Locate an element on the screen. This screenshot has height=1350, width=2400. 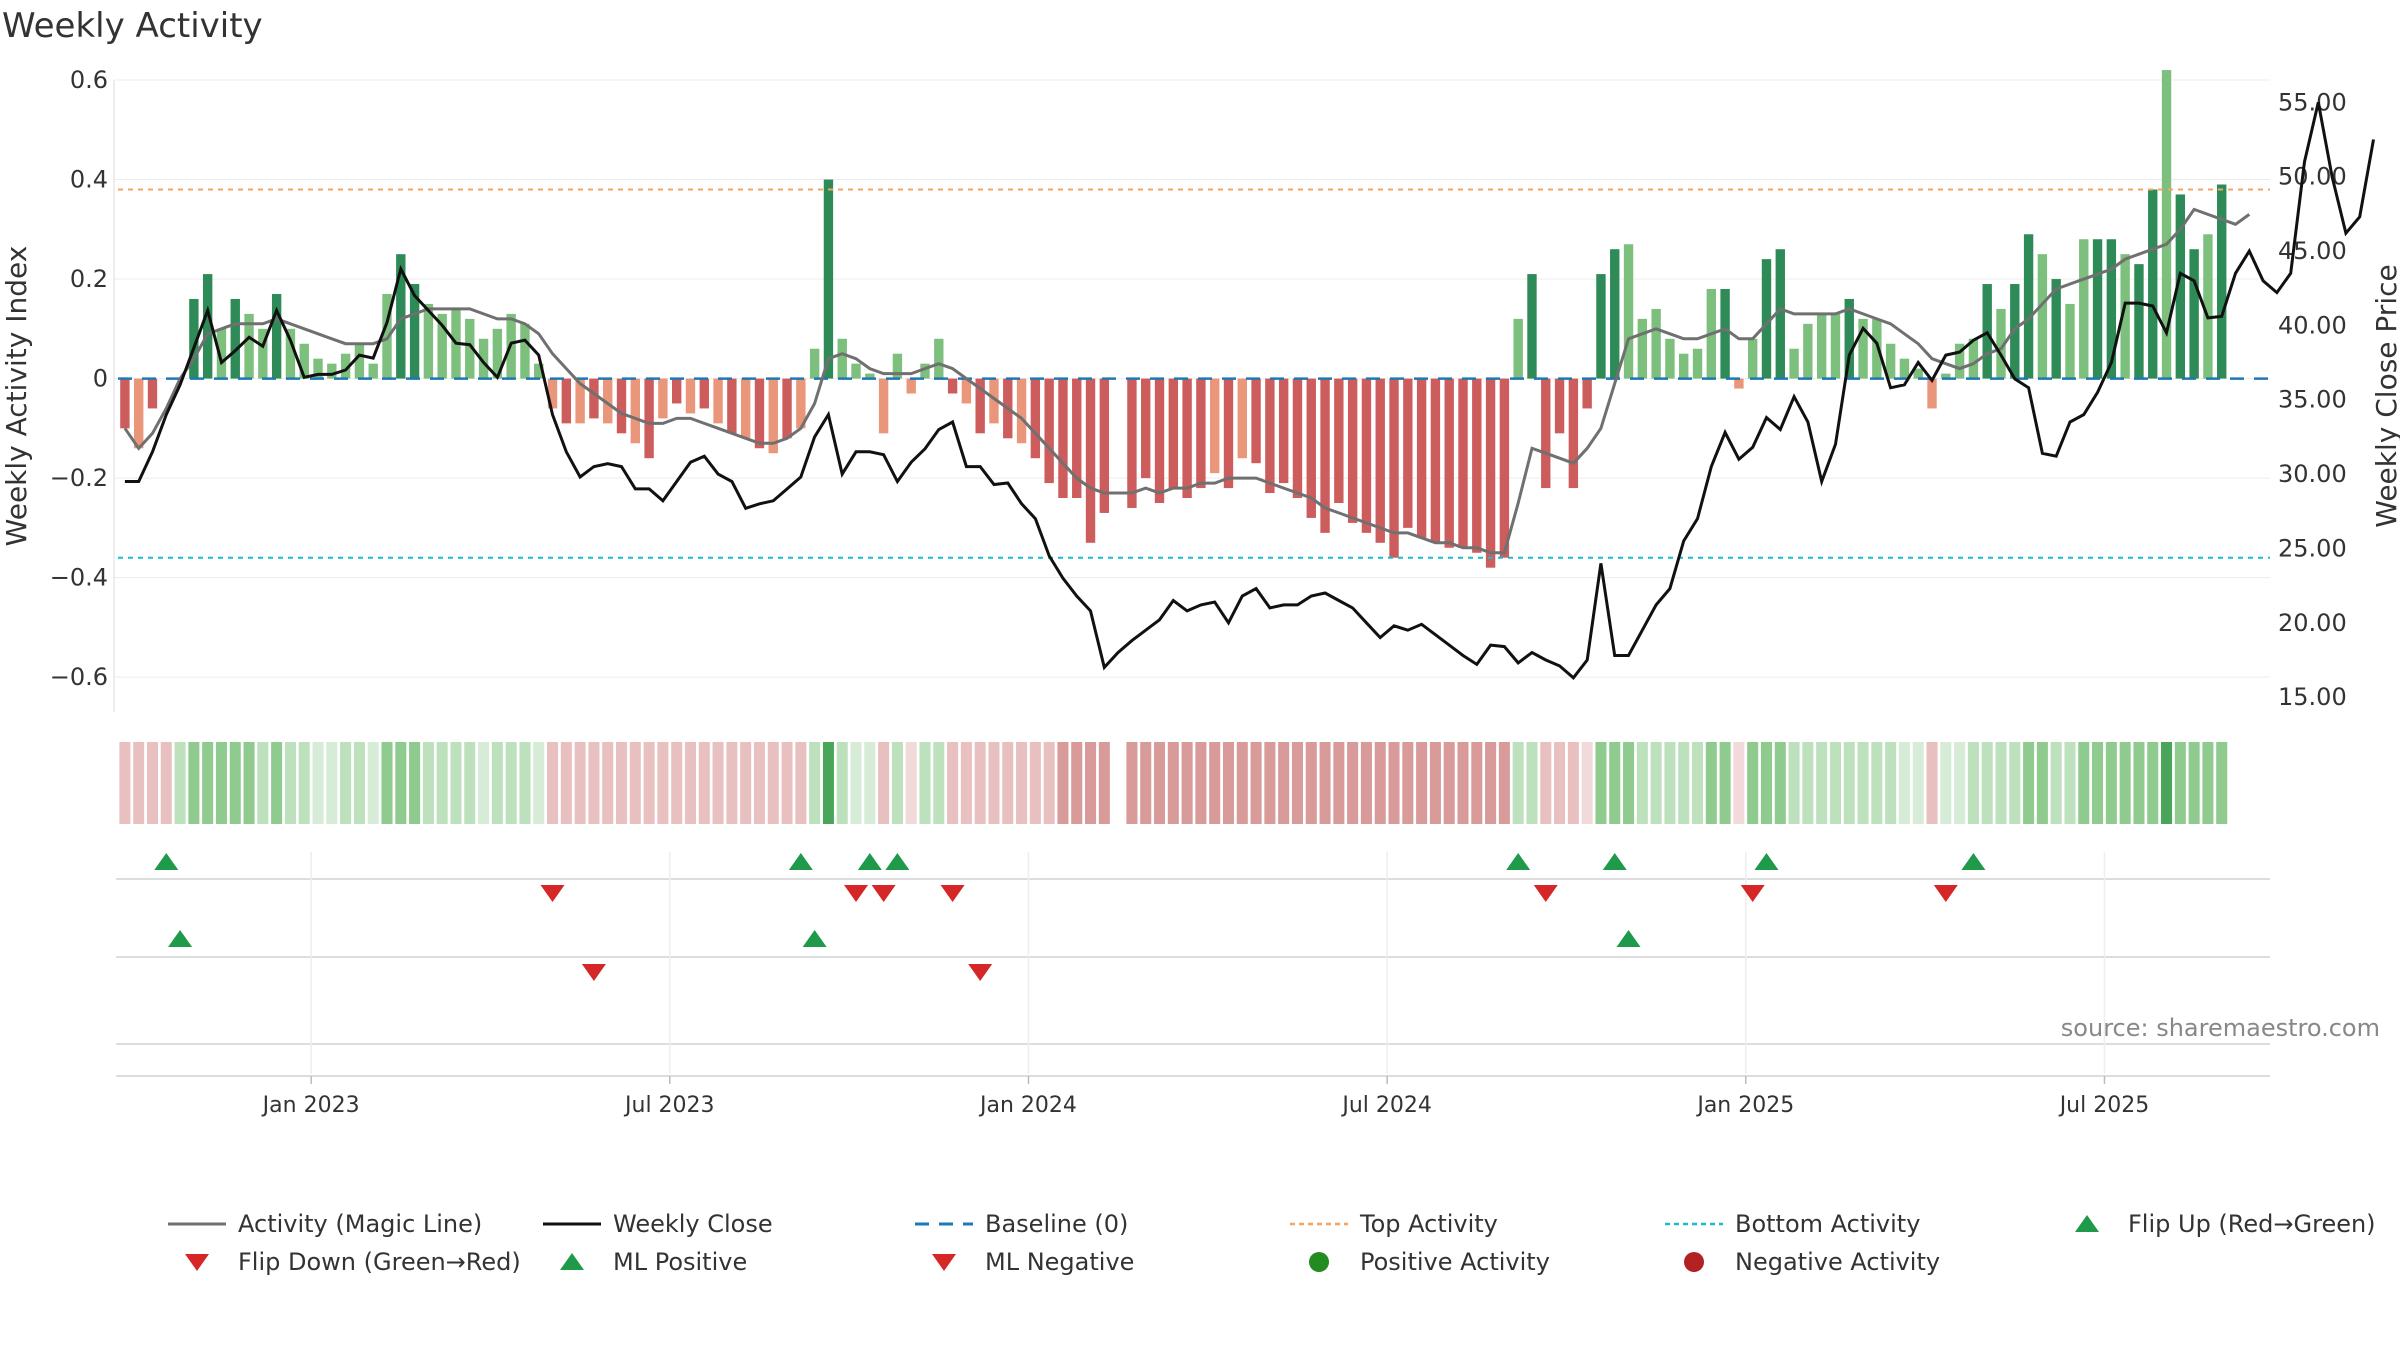
flip-down-marker is located at coordinates (952, 893).